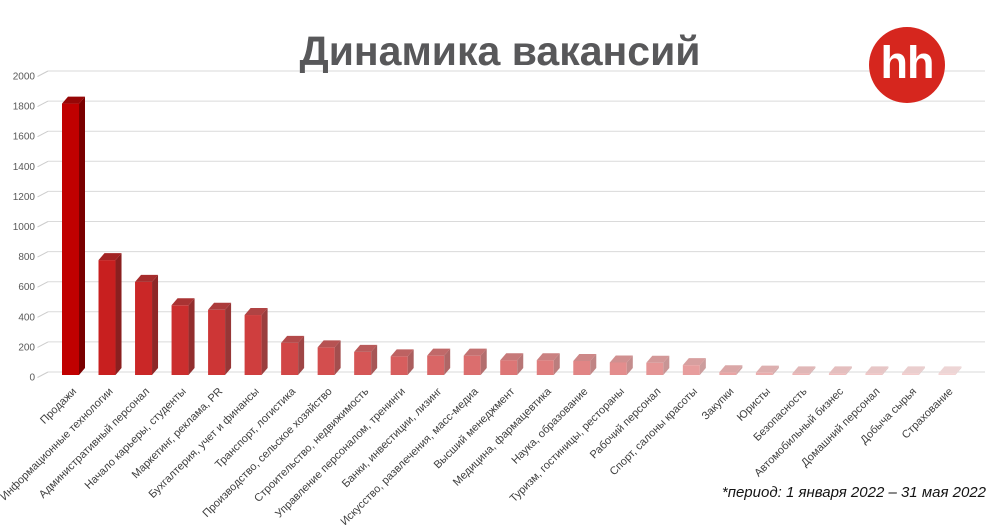 Image resolution: width=1000 pixels, height=525 pixels. I want to click on chart-bar: Страхование: 8, so click(950, 370).